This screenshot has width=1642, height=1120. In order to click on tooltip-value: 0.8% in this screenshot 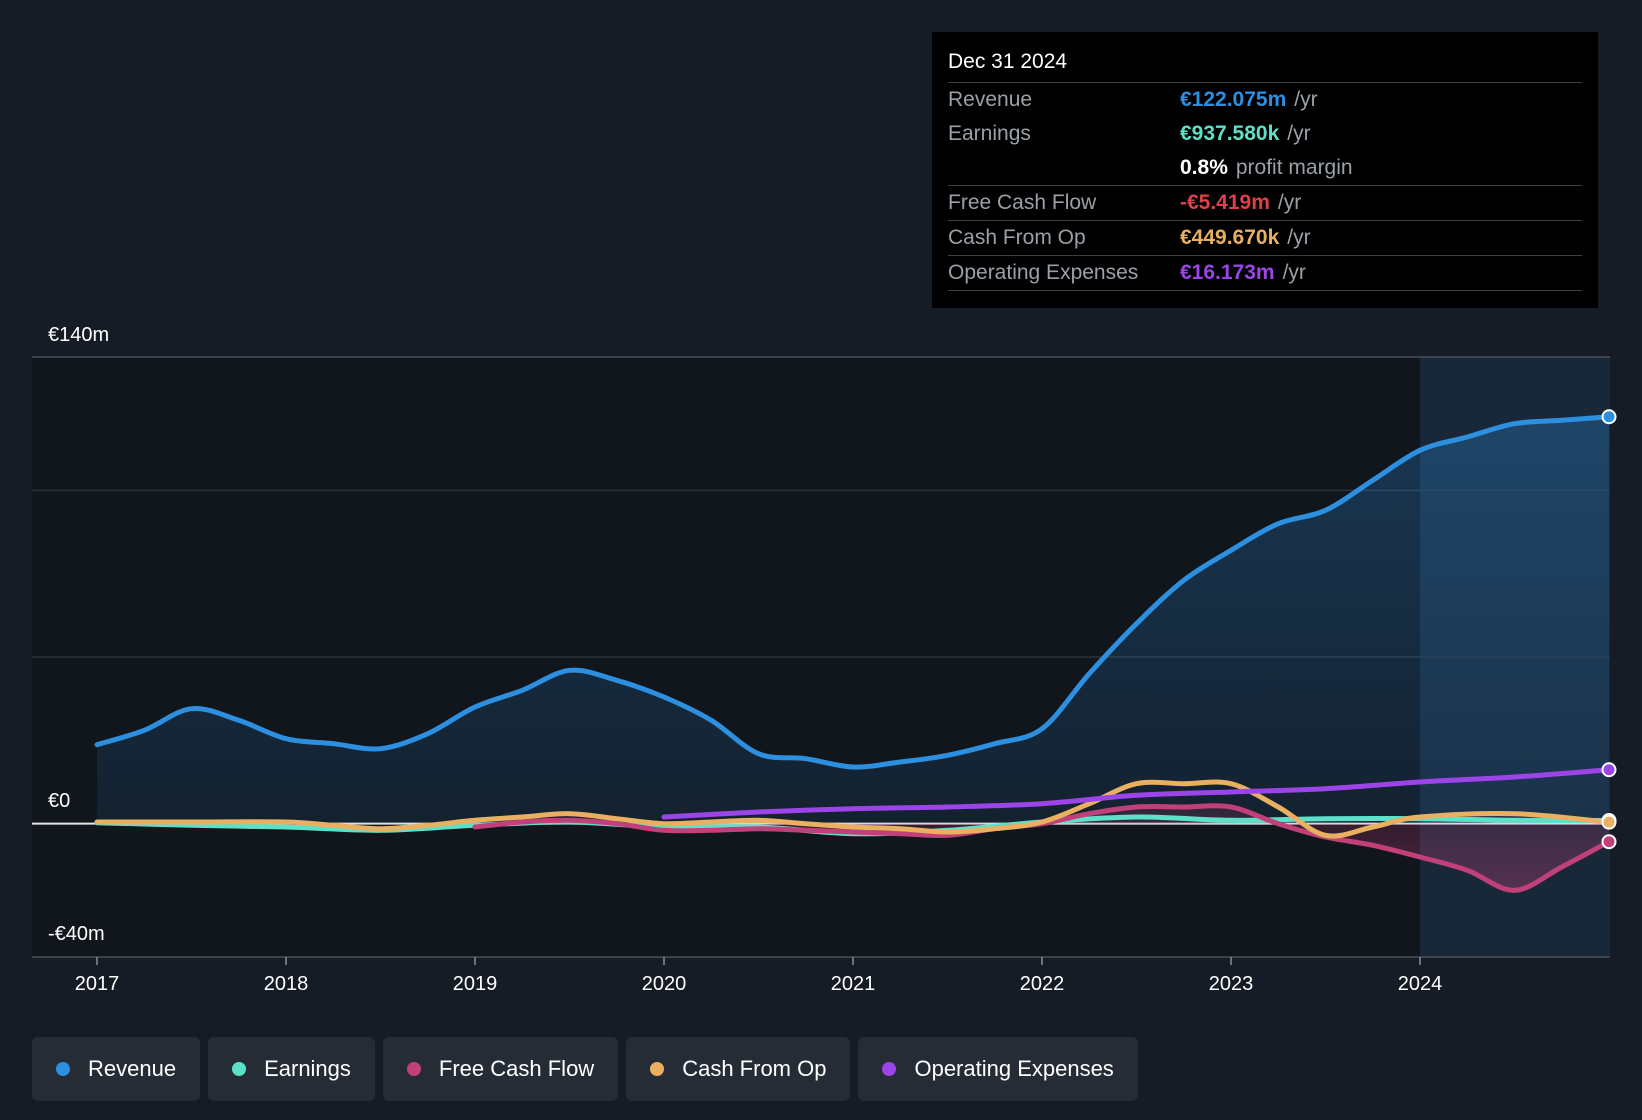, I will do `click(1204, 167)`.